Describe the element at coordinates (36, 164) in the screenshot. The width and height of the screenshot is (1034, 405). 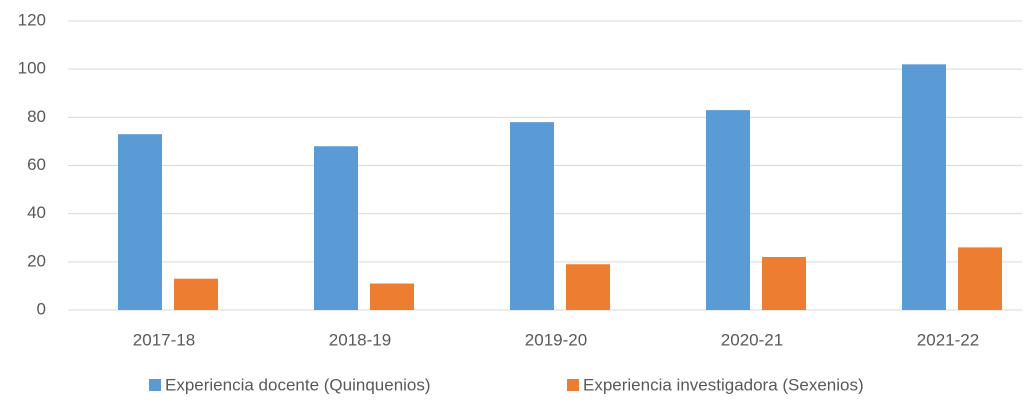
I see `y-tick-label: 60` at that location.